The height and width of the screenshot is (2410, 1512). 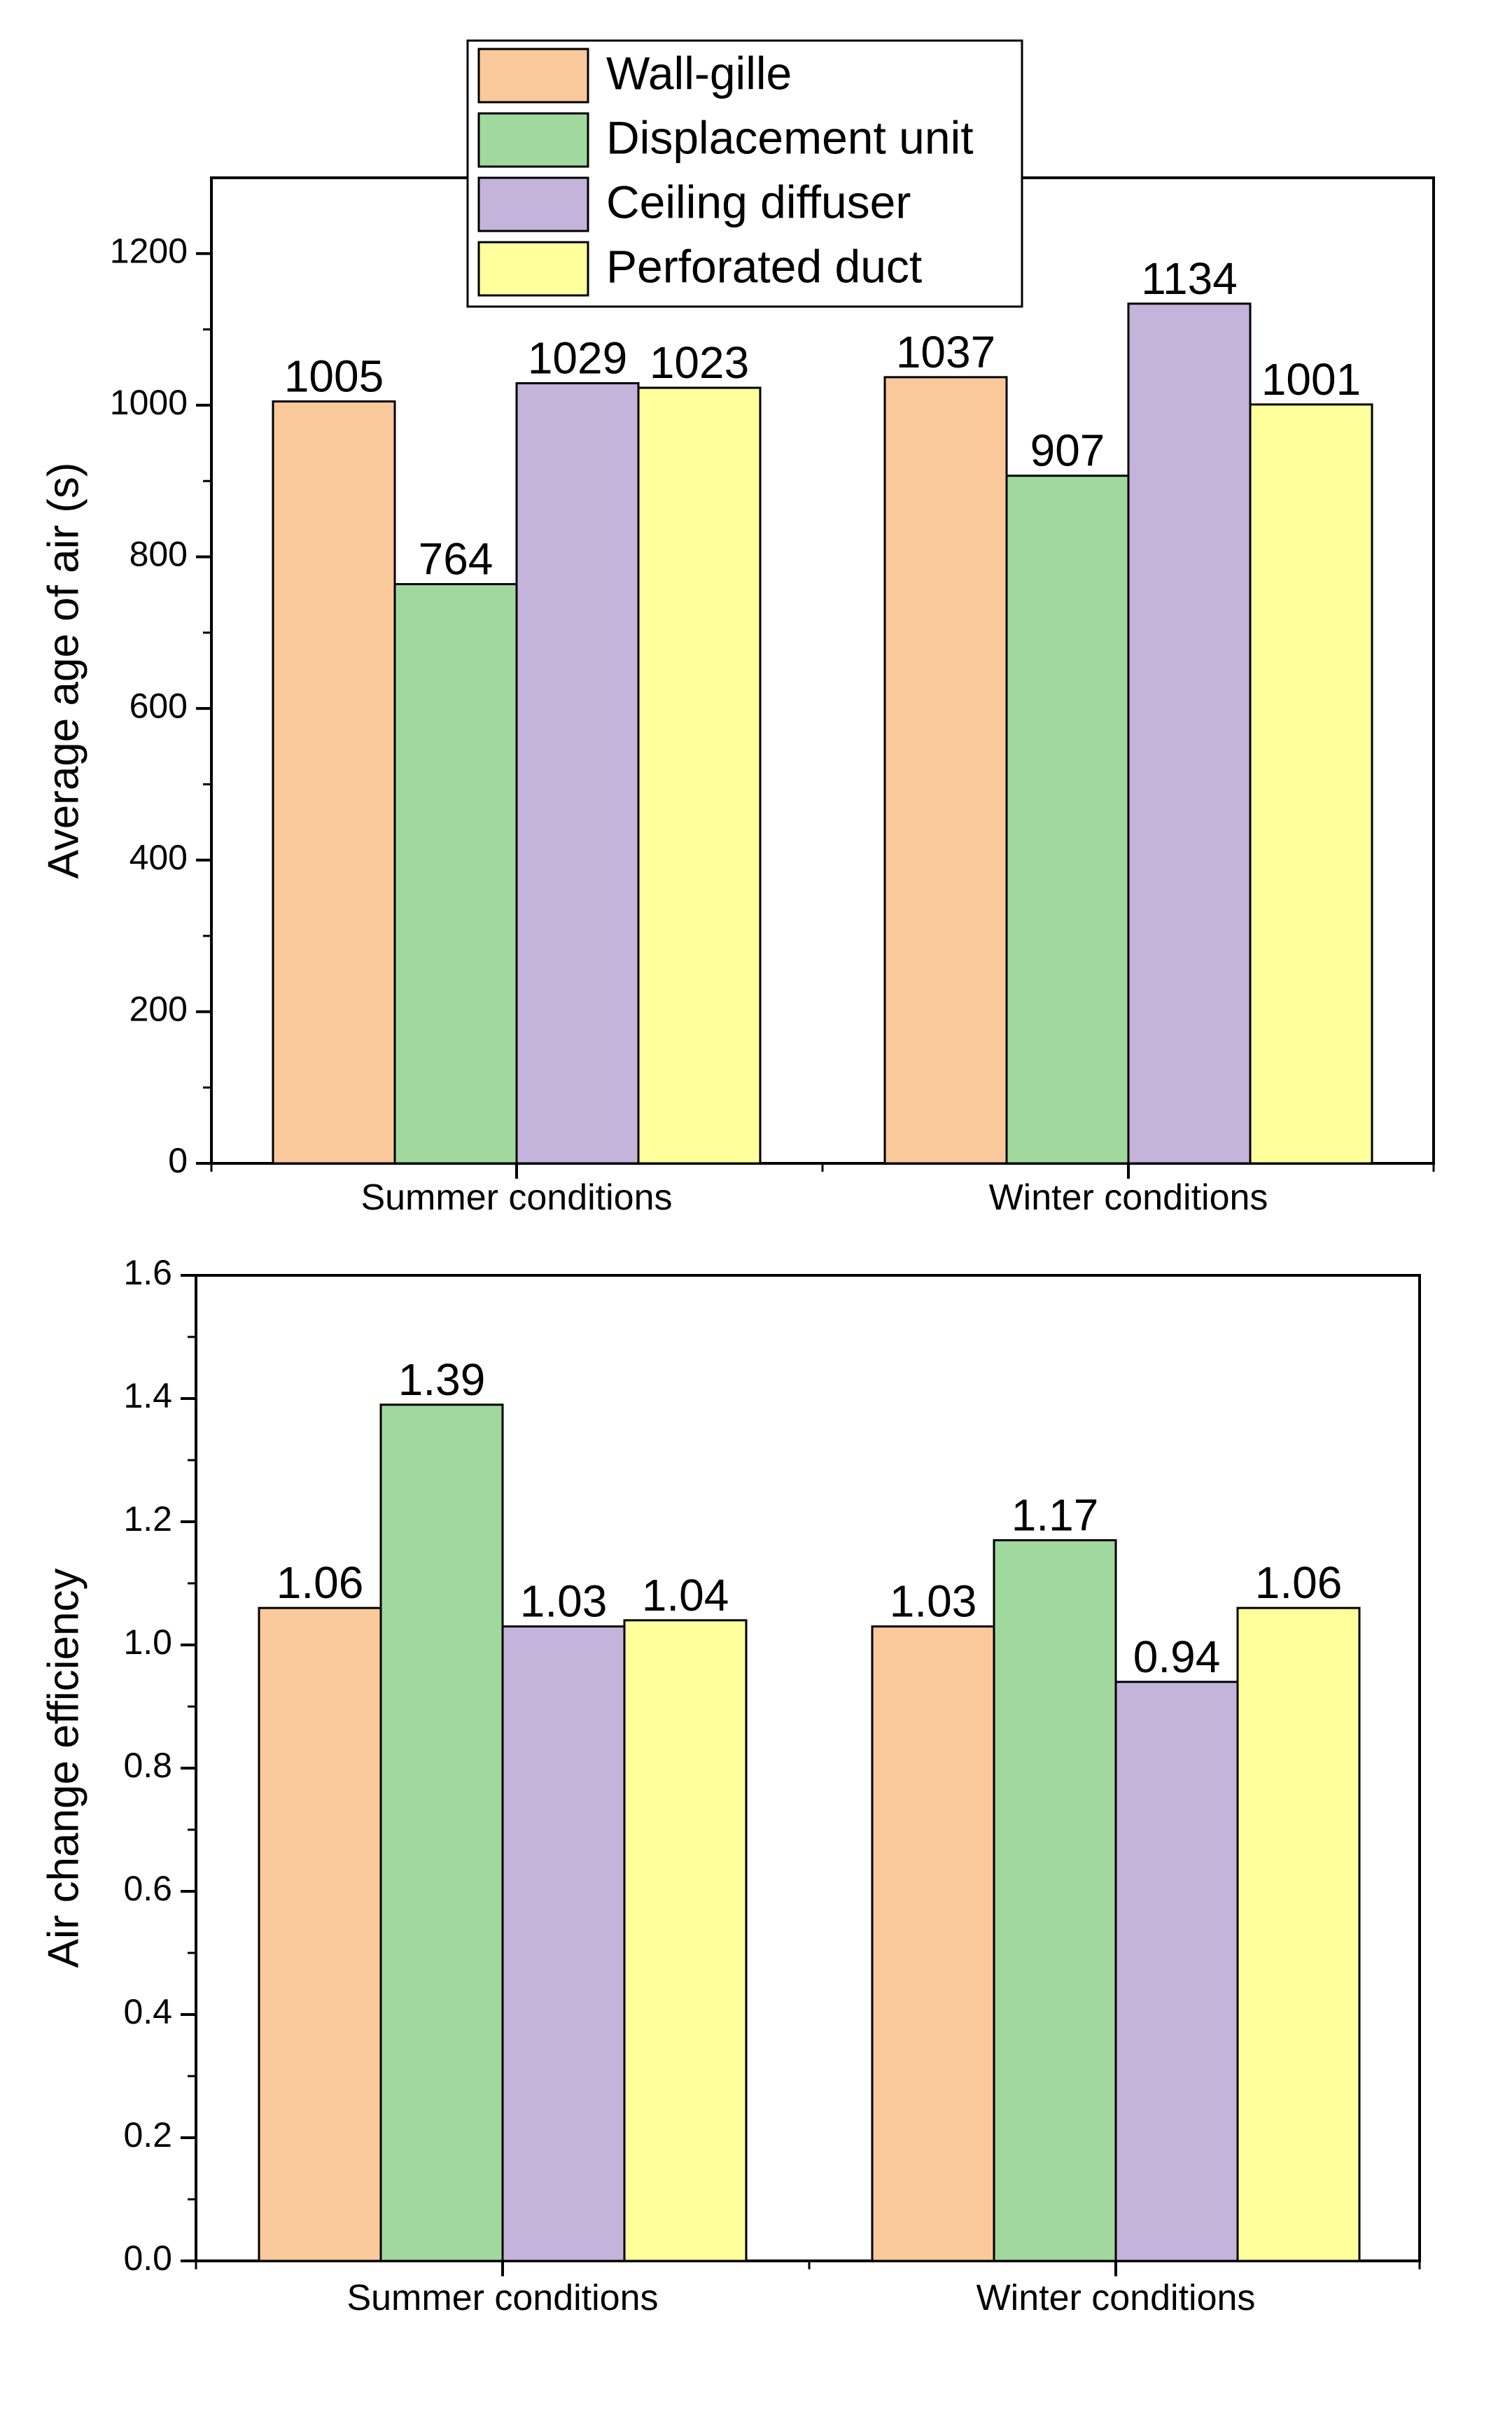 I want to click on data-labels-group: 1.06 1.03 1.39 1.17 1.03 0.94 1.04 1.06, so click(x=809, y=1518).